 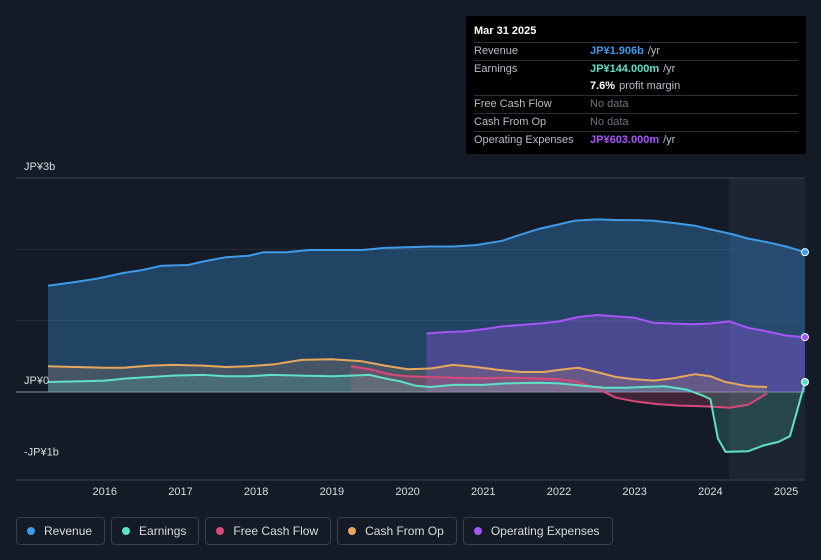 I want to click on legend-label: Free Cash Flow, so click(x=276, y=531).